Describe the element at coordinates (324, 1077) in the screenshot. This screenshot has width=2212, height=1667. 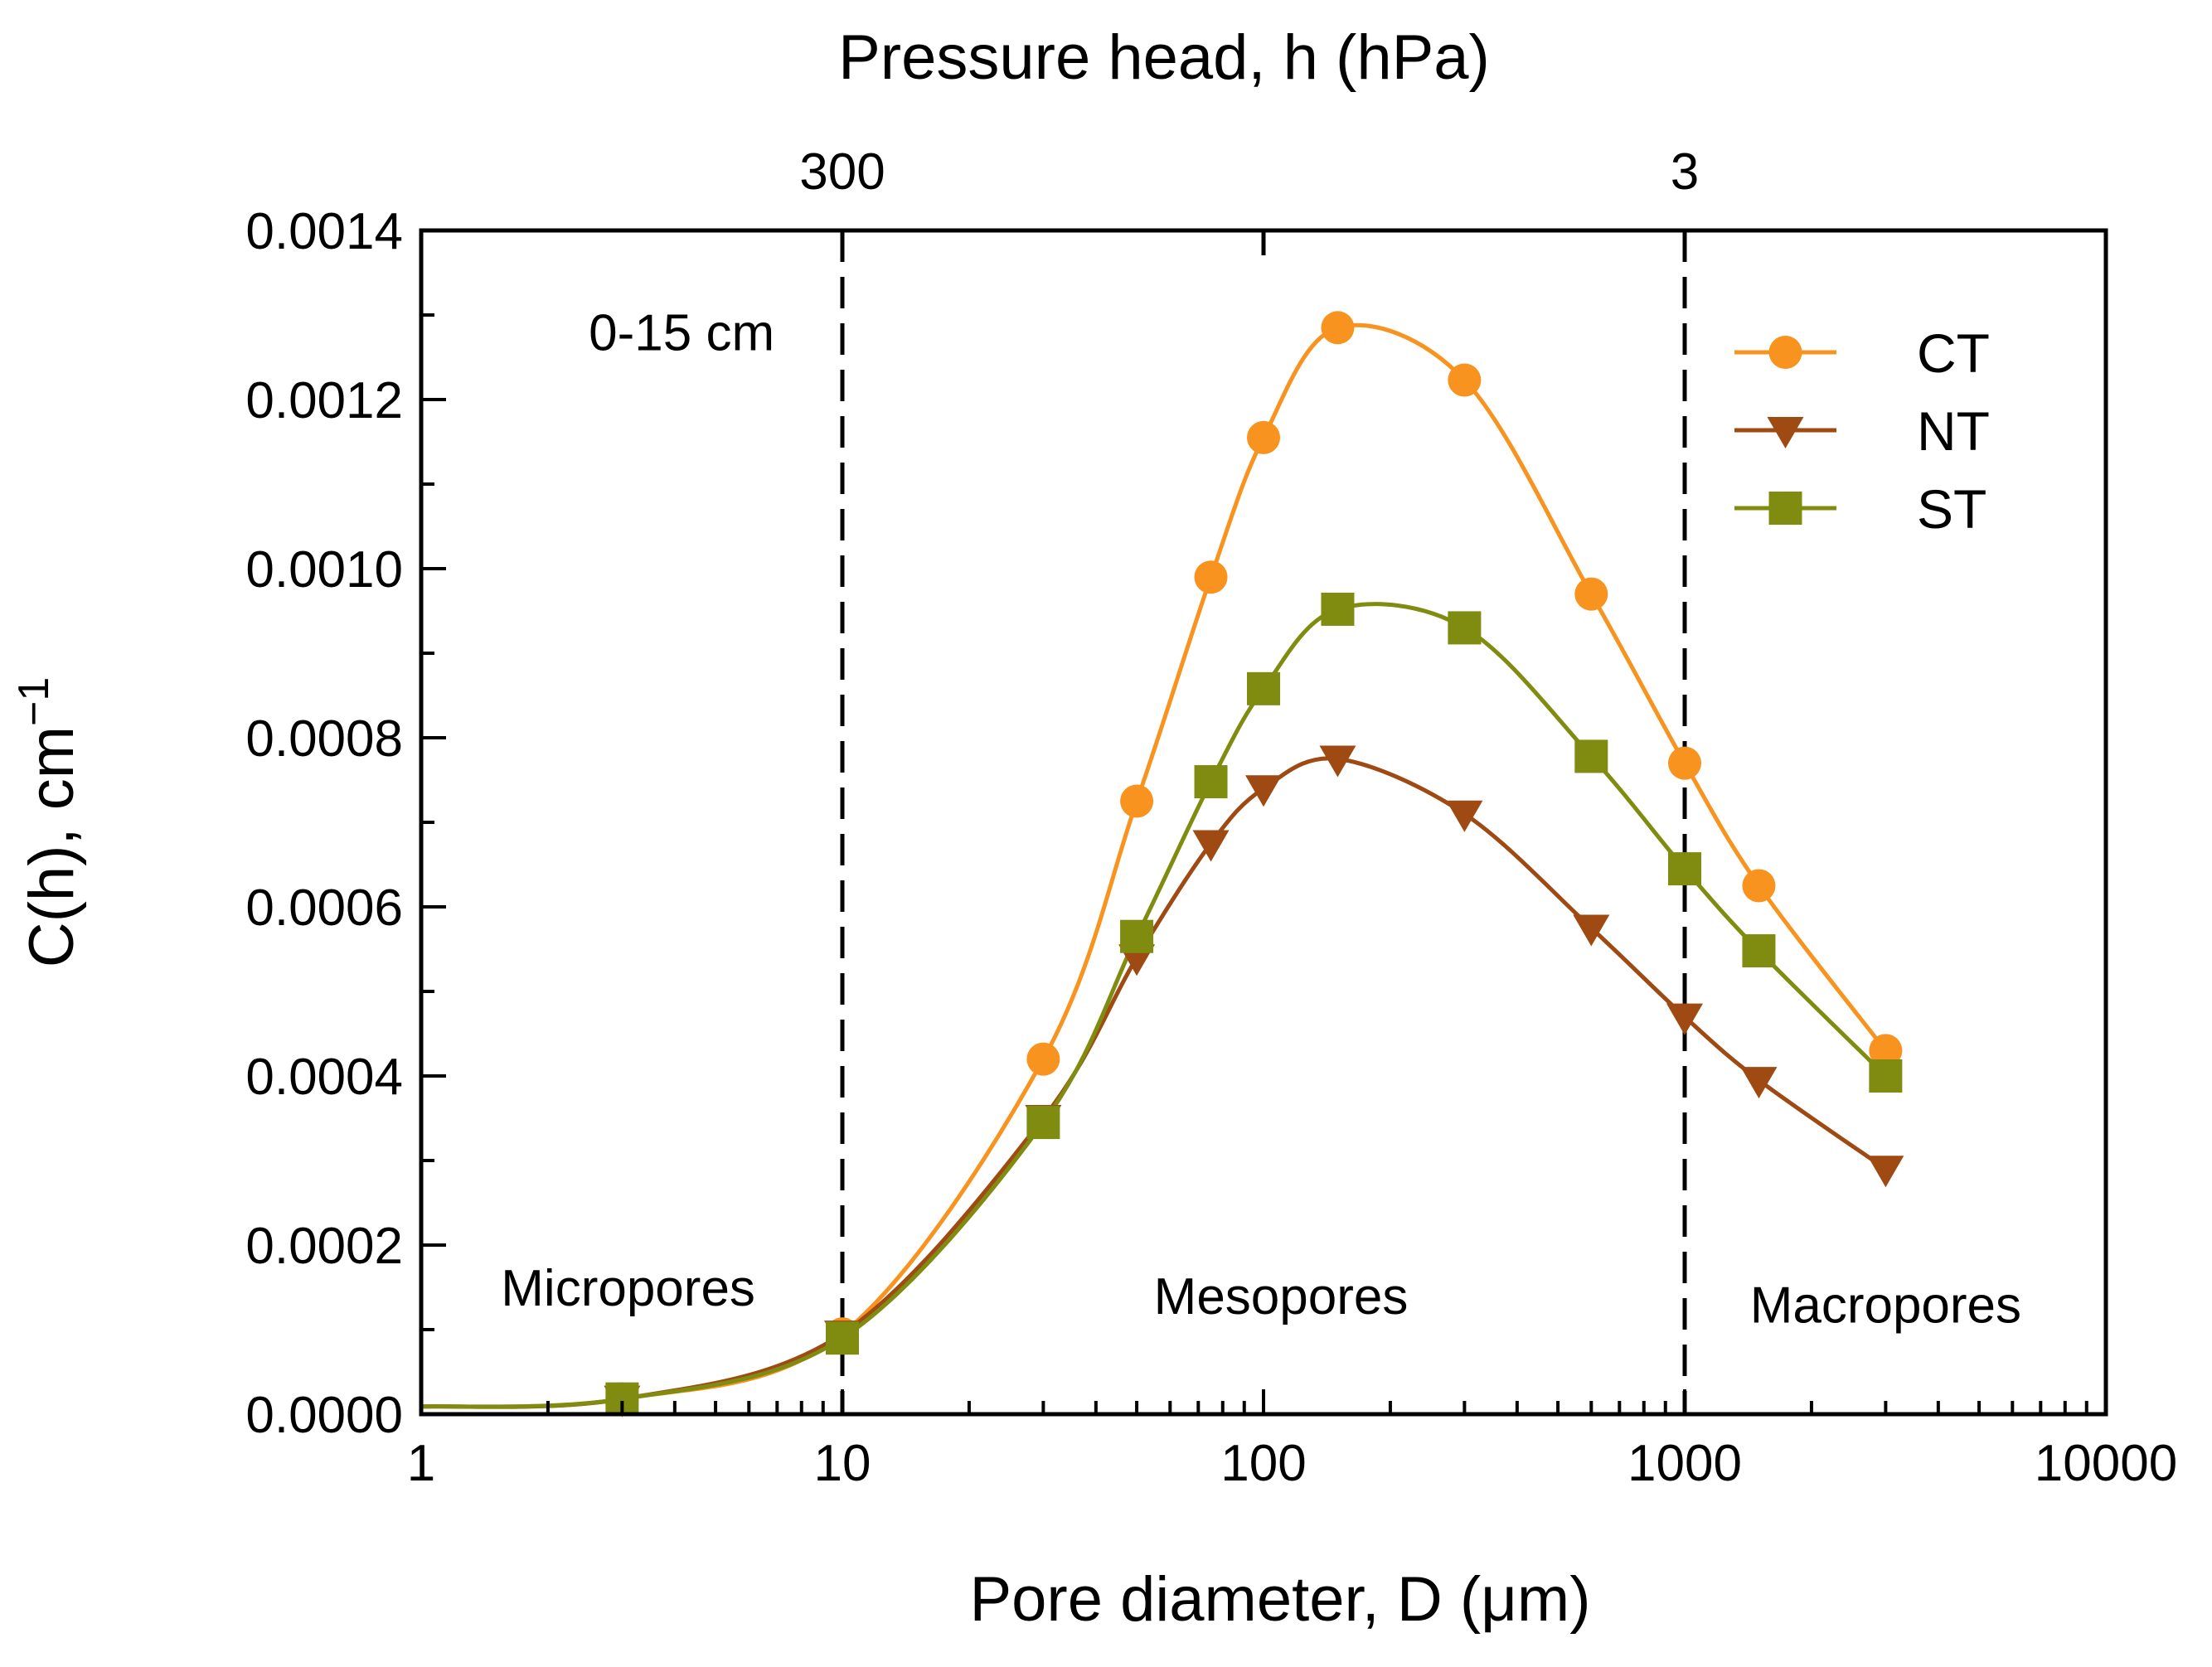
I see `y-tick-label: 0.0004` at that location.